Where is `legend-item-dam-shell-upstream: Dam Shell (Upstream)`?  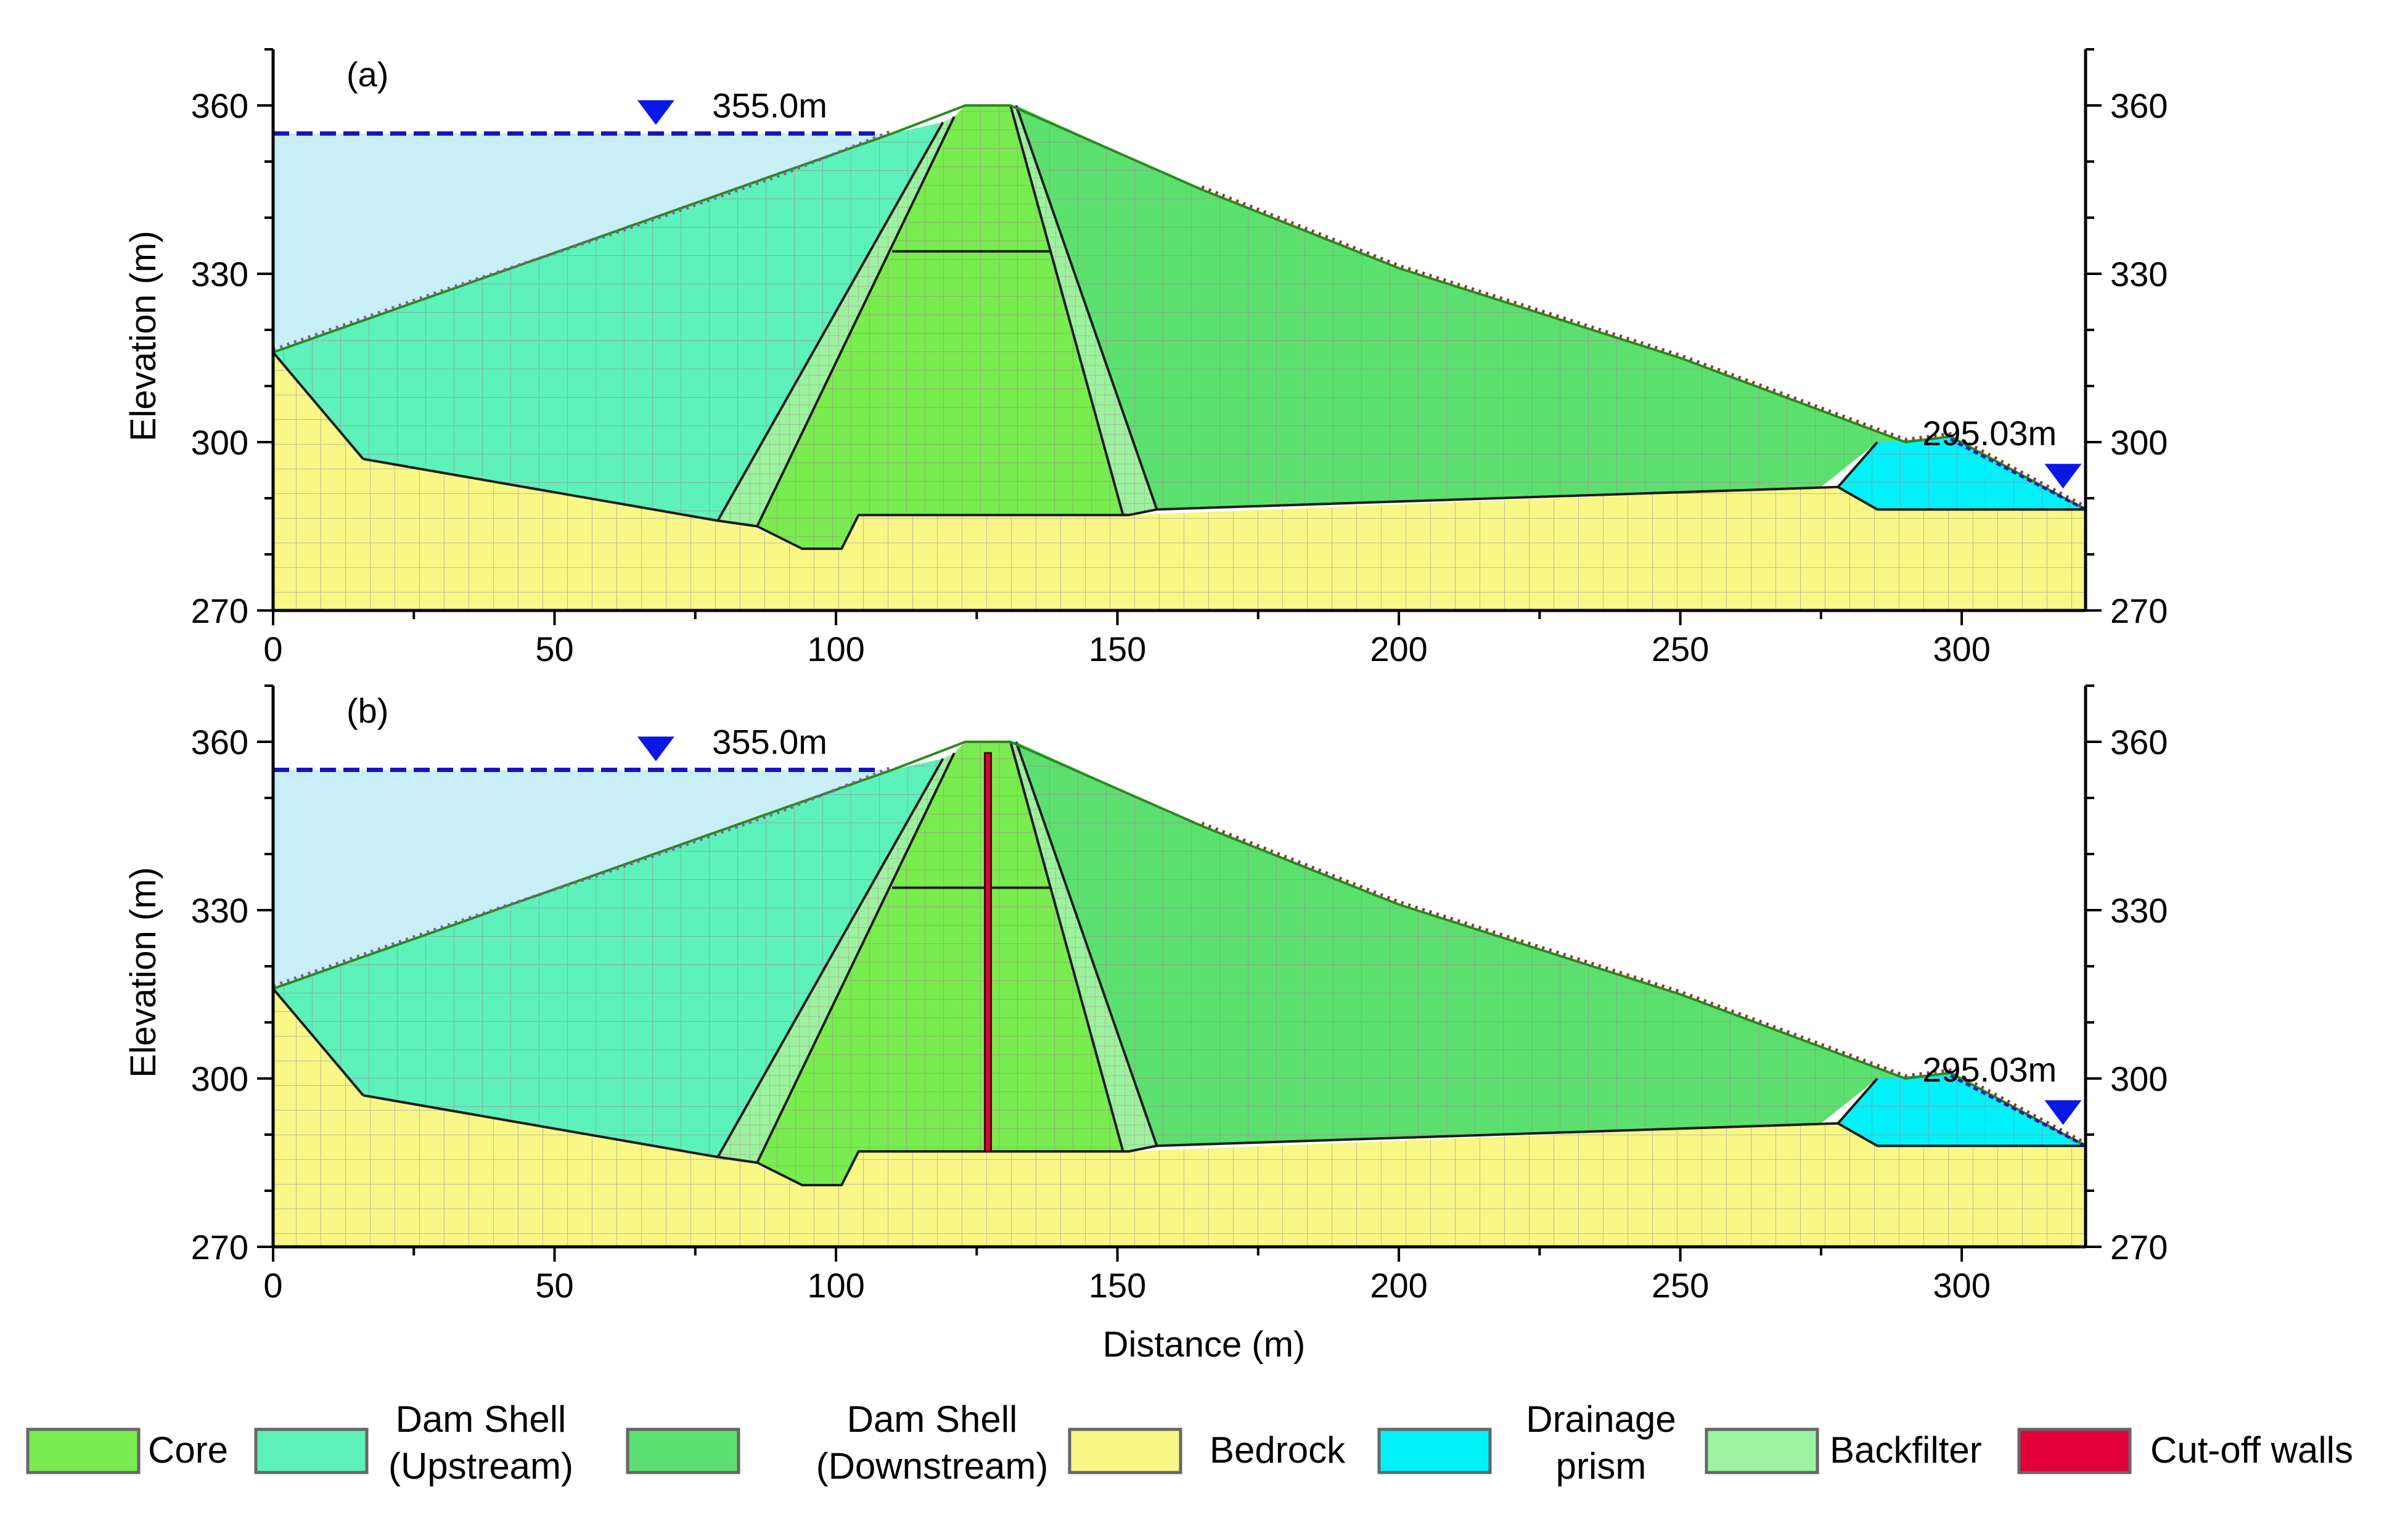
legend-item-dam-shell-upstream: Dam Shell (Upstream) is located at coordinates (414, 1443).